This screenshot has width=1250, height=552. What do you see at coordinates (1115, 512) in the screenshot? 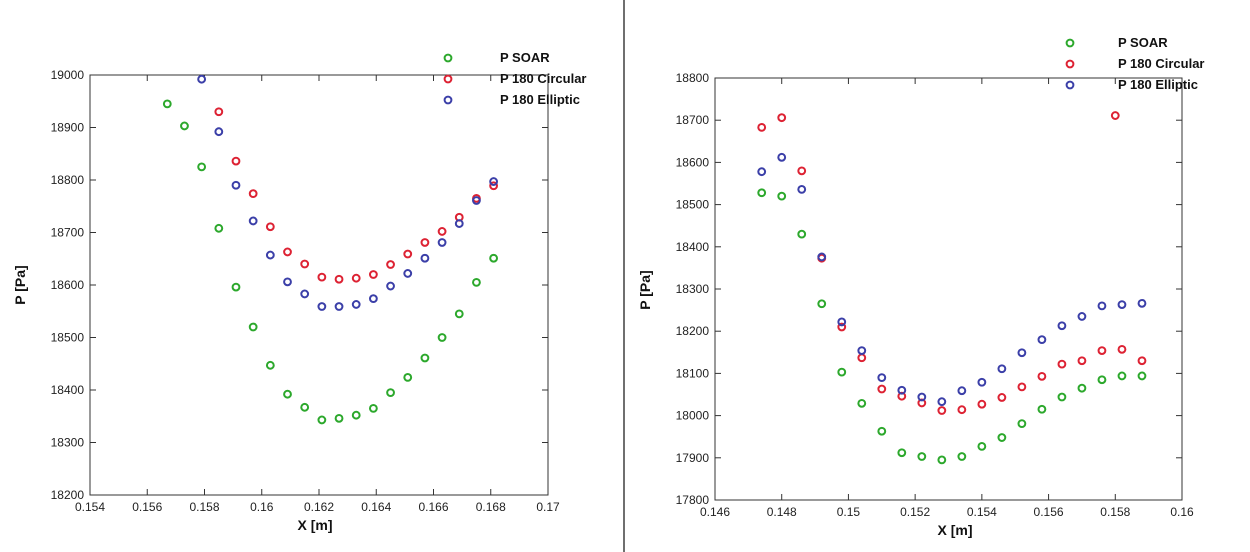
I see `x-tick-label: 0.158` at bounding box center [1115, 512].